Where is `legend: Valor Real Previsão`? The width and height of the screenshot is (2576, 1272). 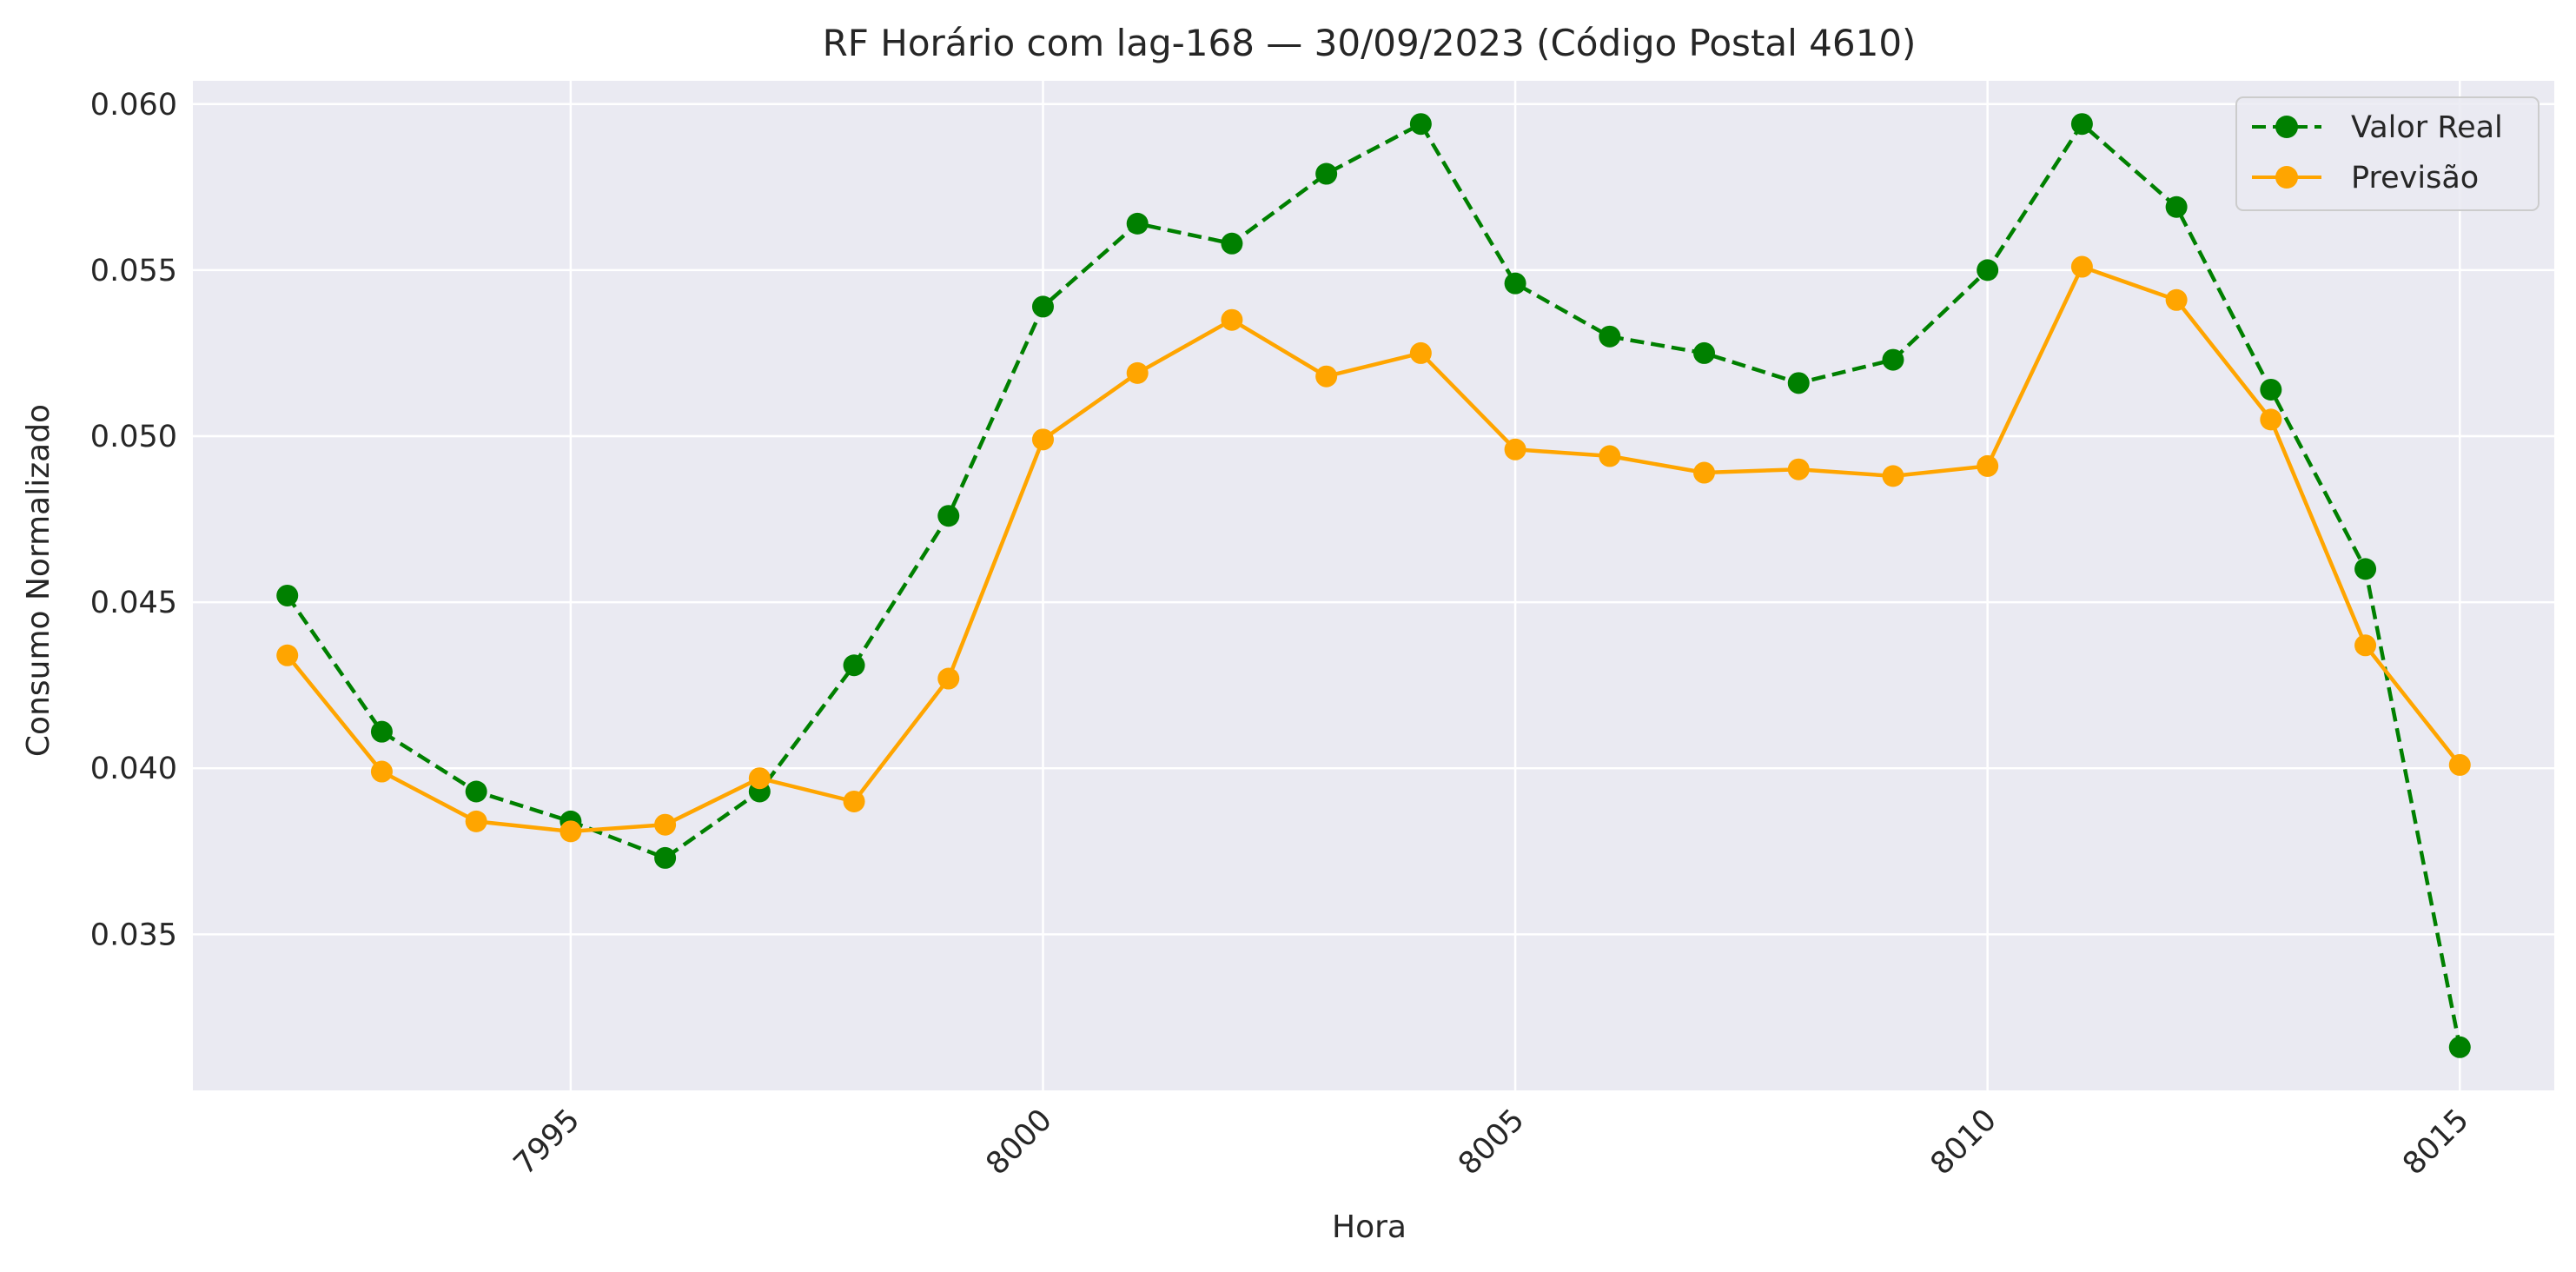
legend: Valor Real Previsão is located at coordinates (2387, 153).